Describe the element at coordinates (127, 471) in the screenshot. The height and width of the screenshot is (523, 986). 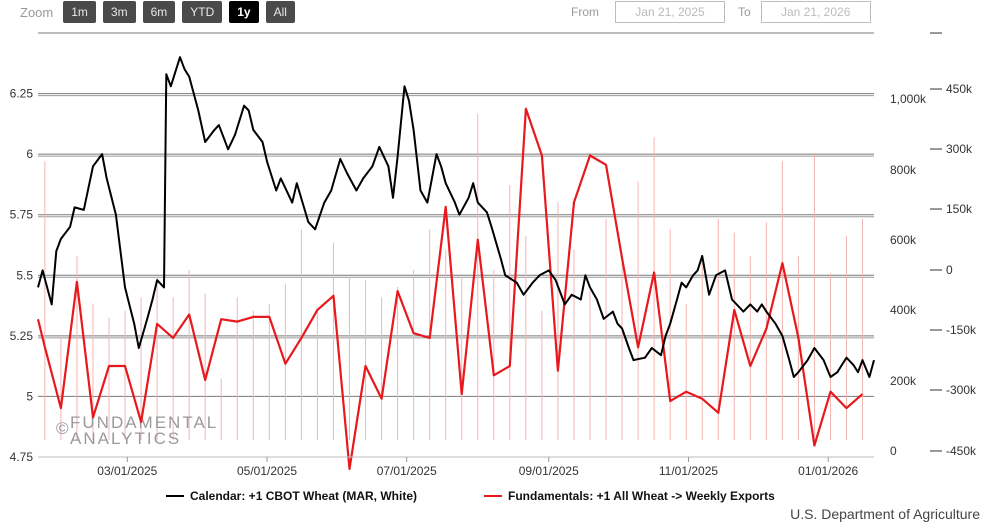
I see `x-tick-label: 03/01/2025` at that location.